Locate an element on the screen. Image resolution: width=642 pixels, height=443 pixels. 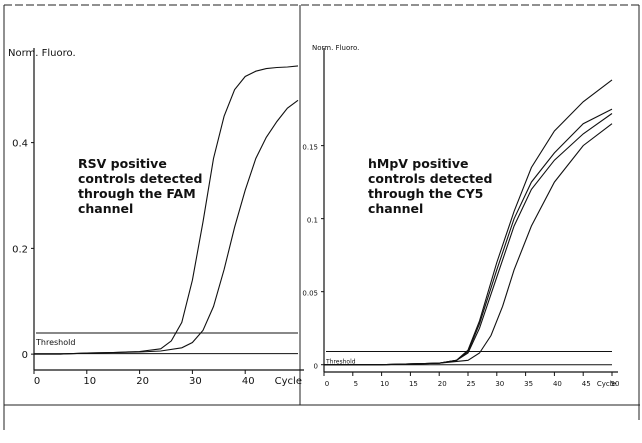
x-tick-label: 25 is located at coordinates (471, 384).